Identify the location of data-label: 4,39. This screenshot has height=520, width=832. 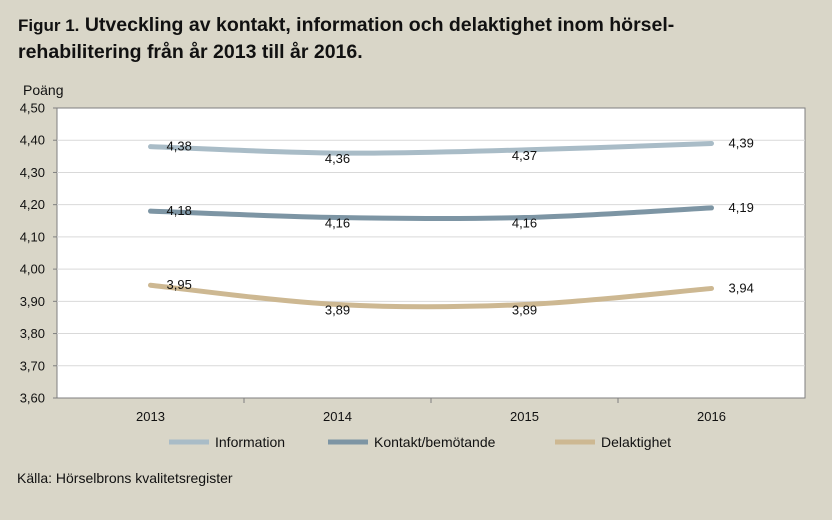
(741, 142).